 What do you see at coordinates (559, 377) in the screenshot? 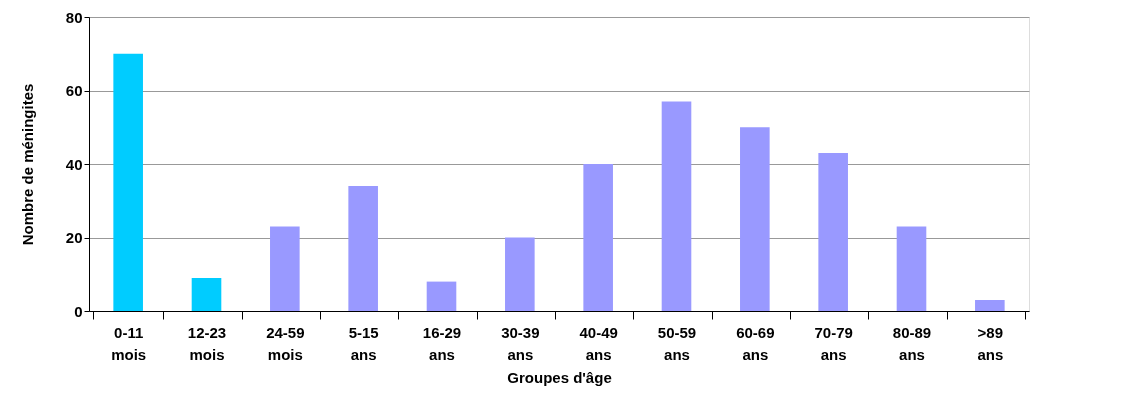
I see `x-axis-title: Groupes d'âge` at bounding box center [559, 377].